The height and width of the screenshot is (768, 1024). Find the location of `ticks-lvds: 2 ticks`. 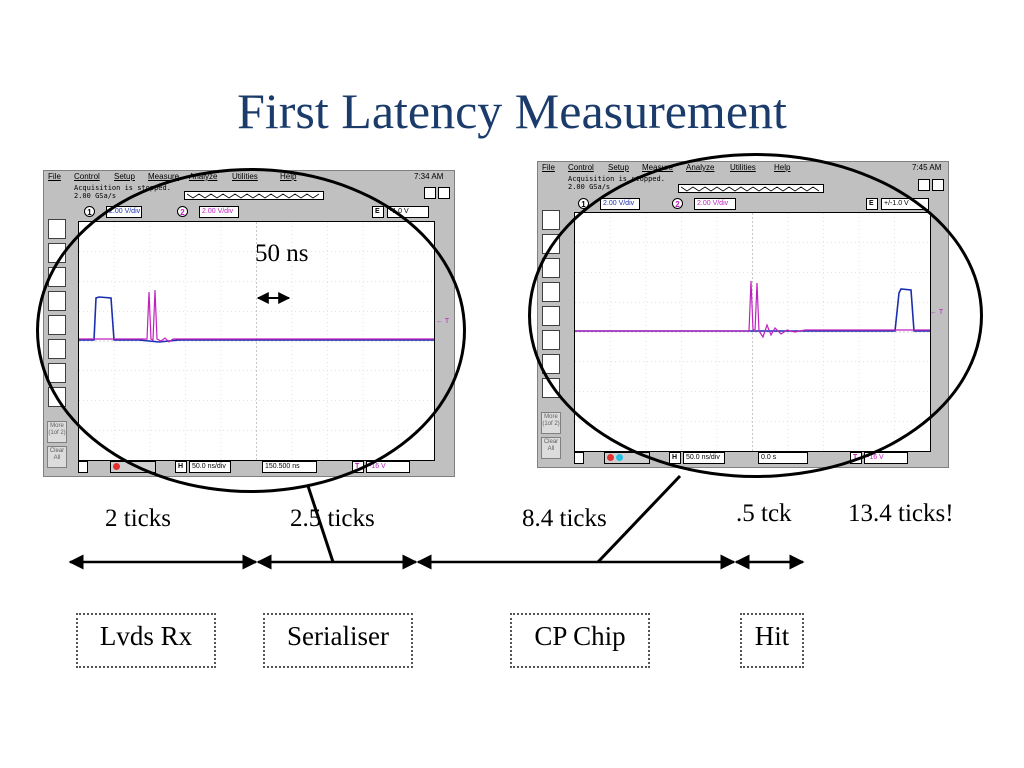

ticks-lvds: 2 ticks is located at coordinates (138, 518).